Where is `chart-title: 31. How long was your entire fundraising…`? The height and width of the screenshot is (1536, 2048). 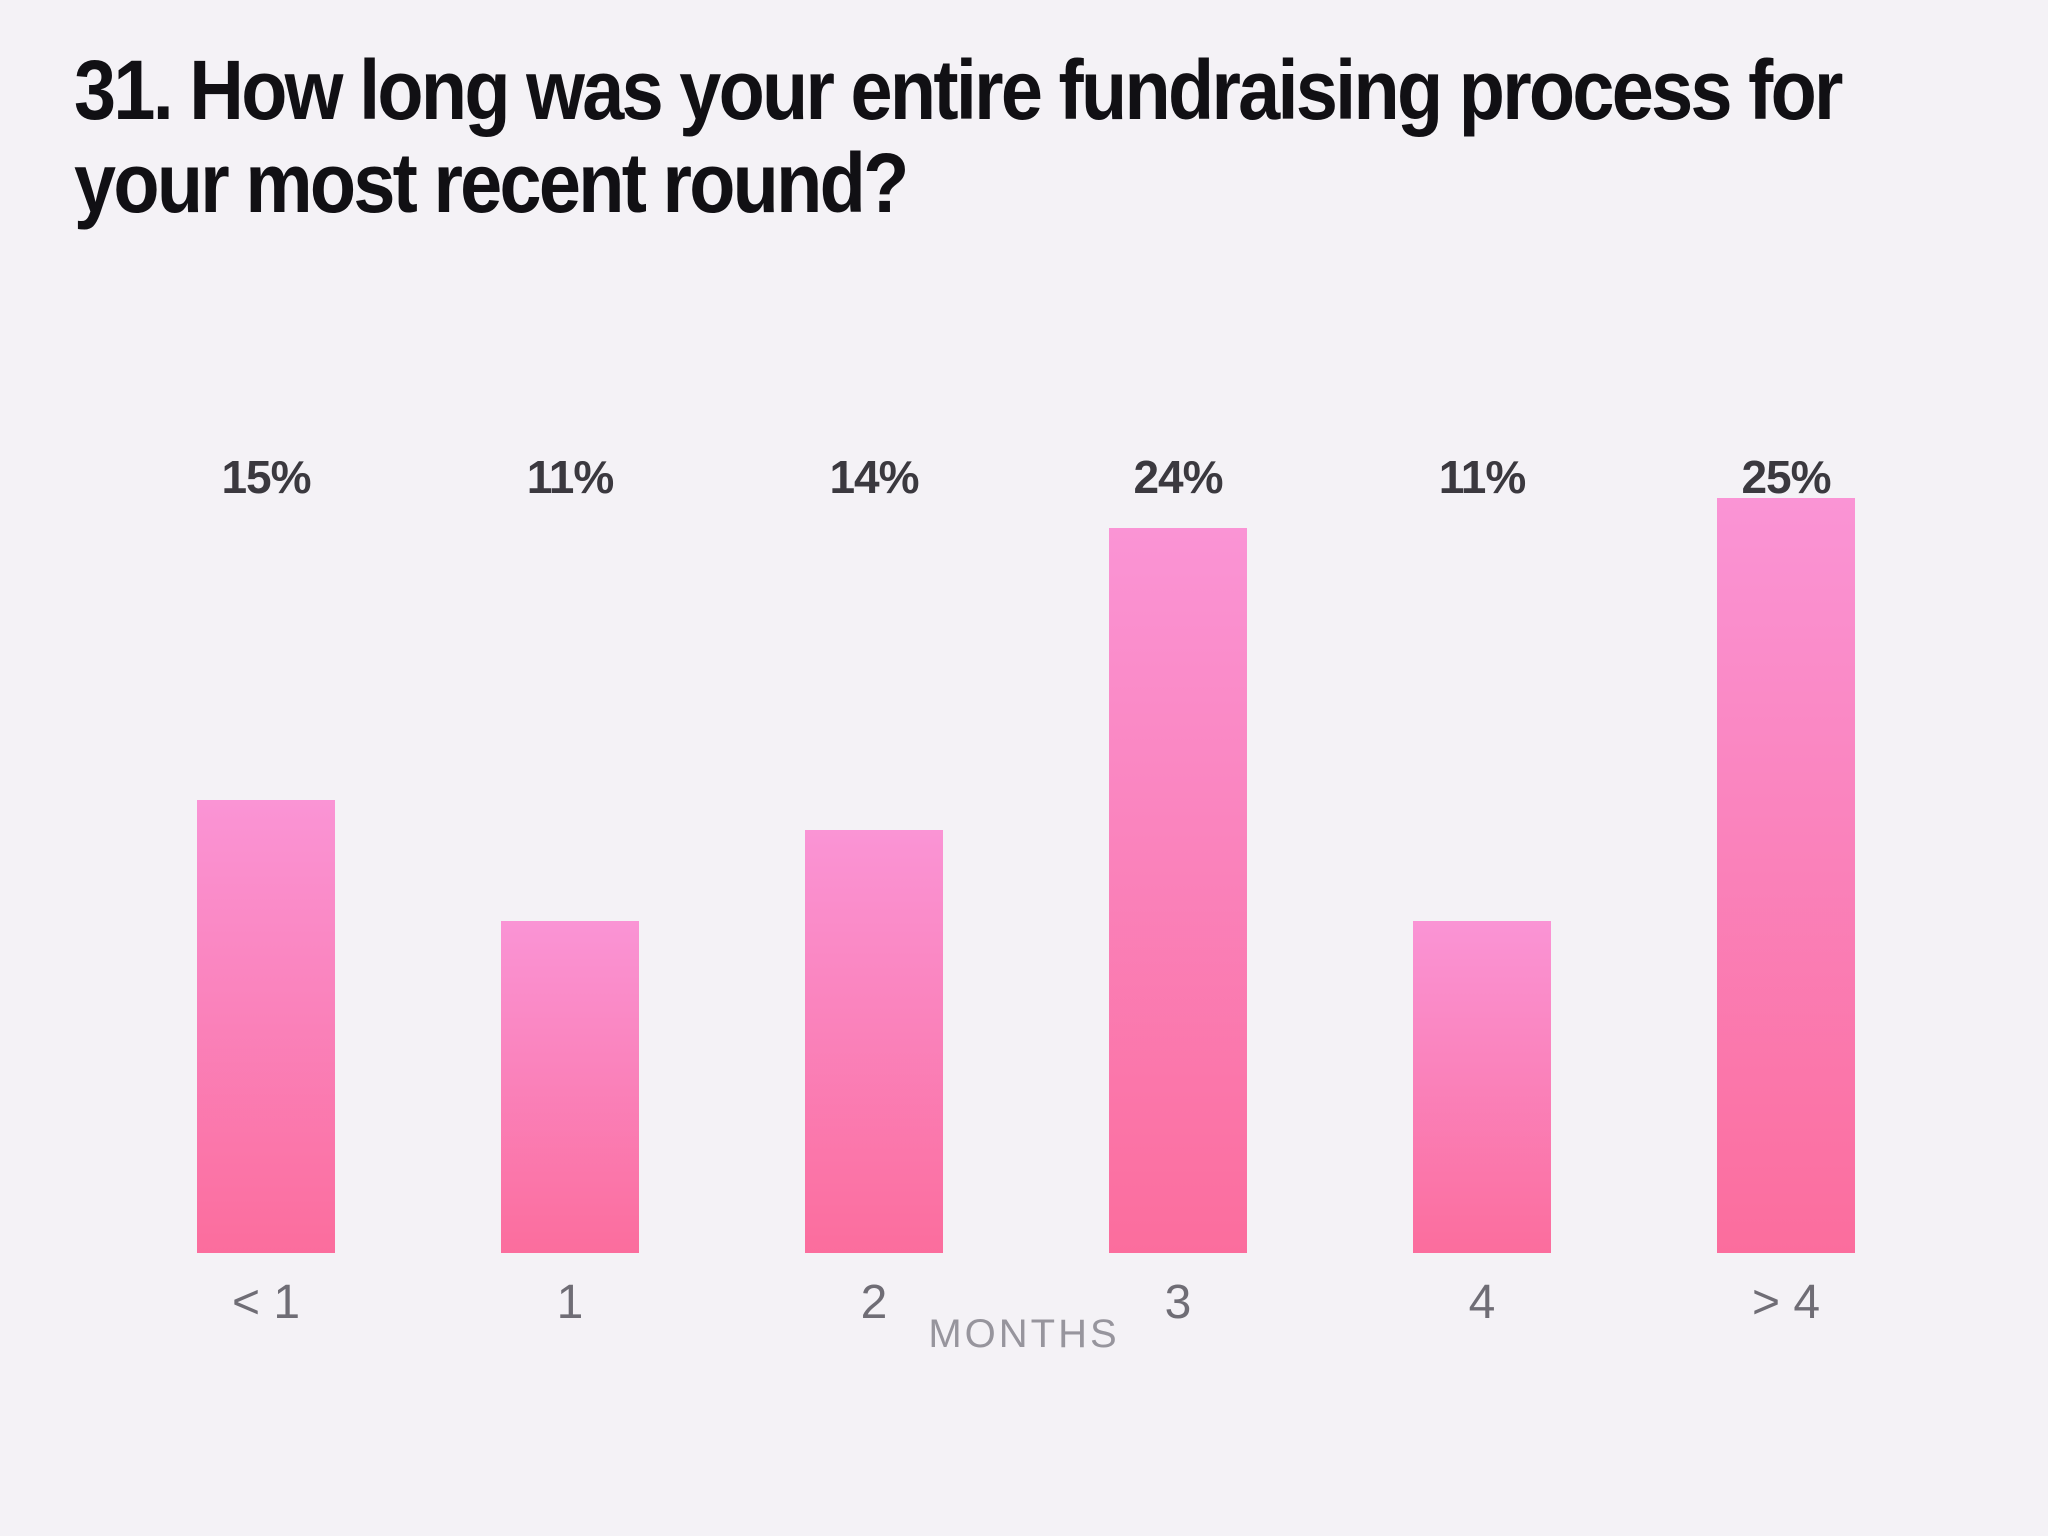 chart-title: 31. How long was your entire fundraising… is located at coordinates (958, 137).